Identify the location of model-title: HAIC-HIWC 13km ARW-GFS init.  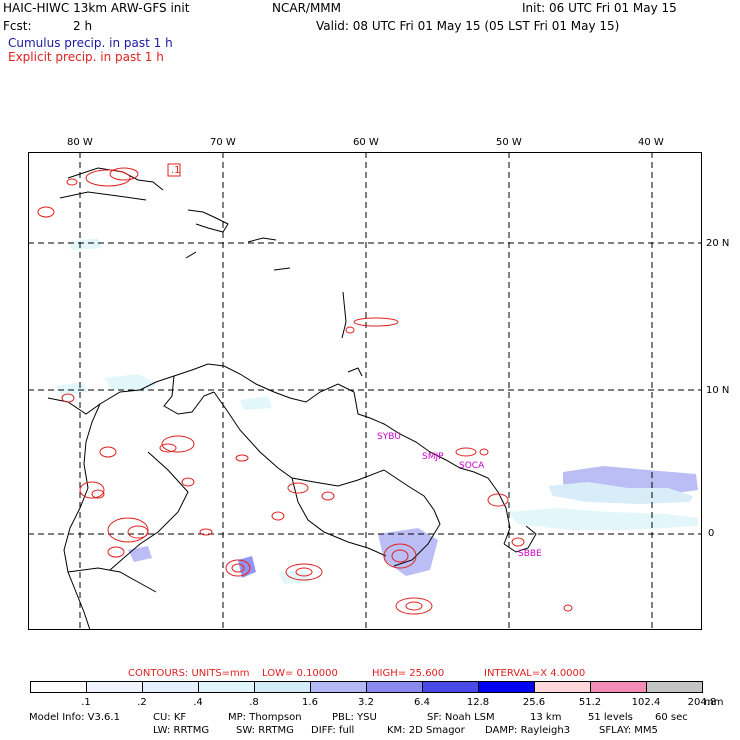
(96, 8).